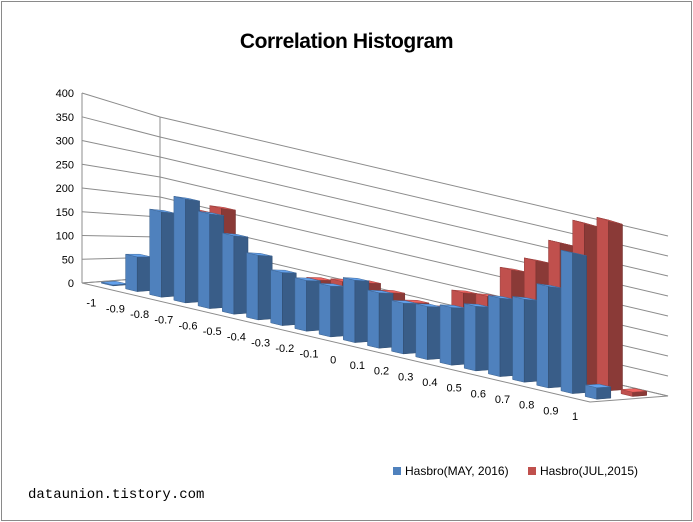 The image size is (693, 522). I want to click on legend-label-series-1: Hasbro(MAY, 2016), so click(457, 471).